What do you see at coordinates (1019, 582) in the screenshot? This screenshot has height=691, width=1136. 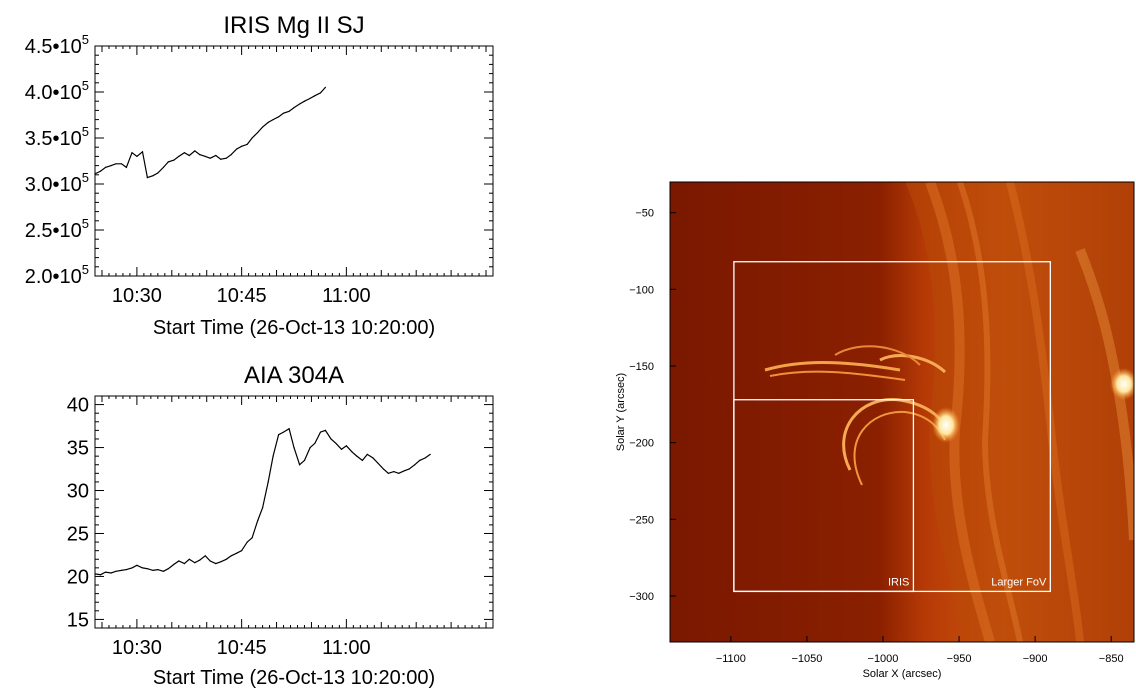 I see `fov-box-label: Larger FoV` at bounding box center [1019, 582].